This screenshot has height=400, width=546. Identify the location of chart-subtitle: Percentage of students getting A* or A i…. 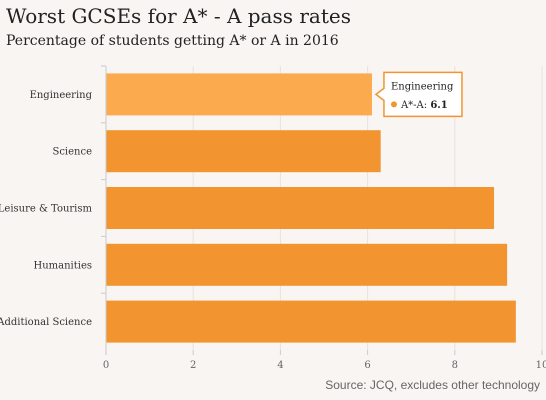
(172, 41).